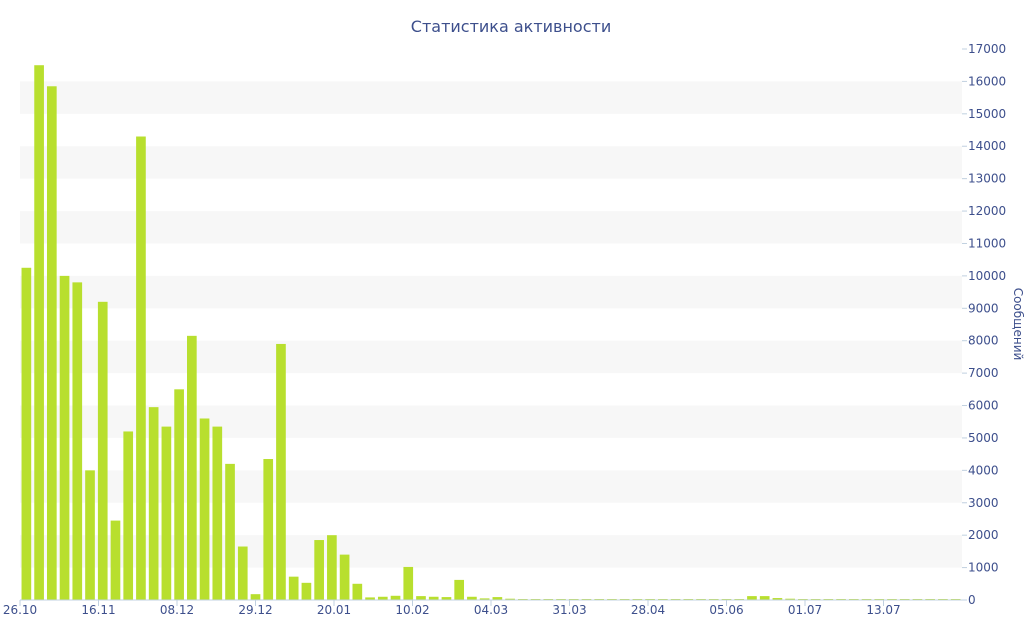 The image size is (1024, 640). Describe the element at coordinates (177, 610) in the screenshot. I see `x-tick-label: 08.12` at that location.